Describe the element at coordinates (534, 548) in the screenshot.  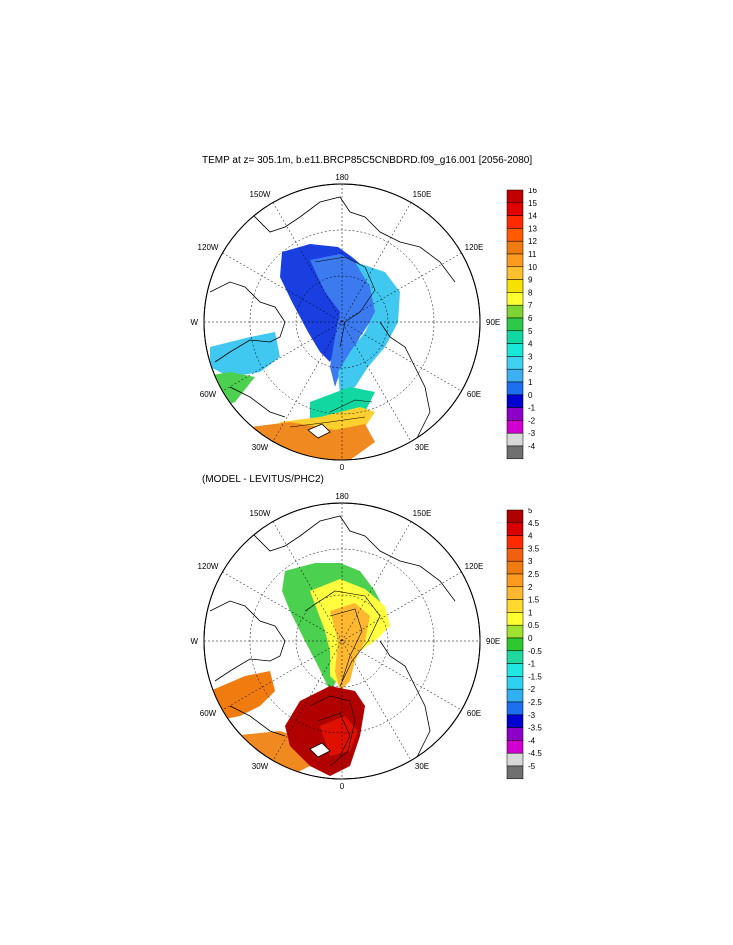
I see `colorbar-label: 3.5` at that location.